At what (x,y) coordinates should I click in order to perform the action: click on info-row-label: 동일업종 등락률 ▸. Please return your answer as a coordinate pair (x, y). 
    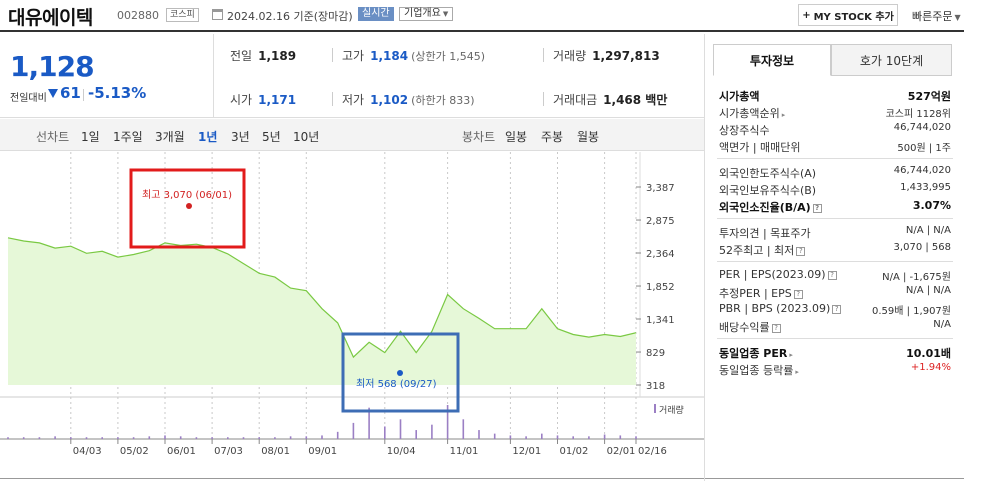
    Looking at the image, I should click on (759, 370).